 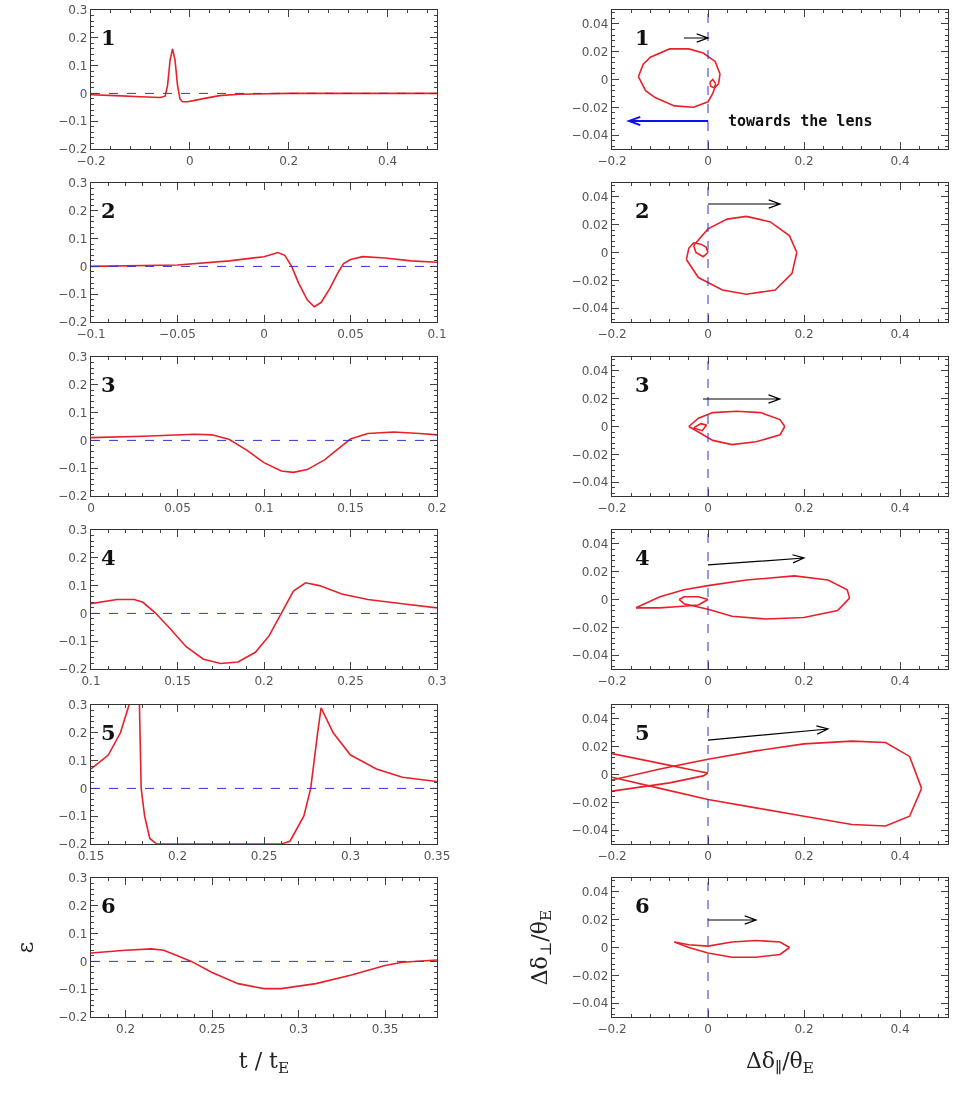 I want to click on x-tick-label: −0.05, so click(x=177, y=333).